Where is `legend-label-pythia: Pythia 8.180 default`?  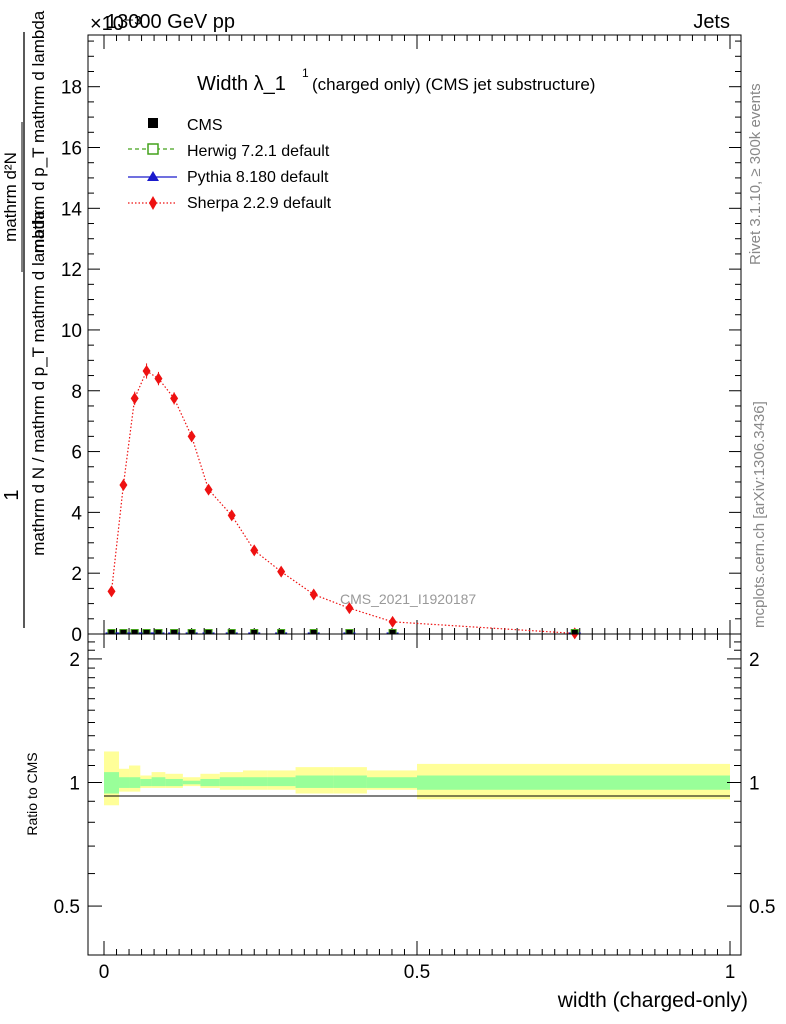
legend-label-pythia: Pythia 8.180 default is located at coordinates (258, 177).